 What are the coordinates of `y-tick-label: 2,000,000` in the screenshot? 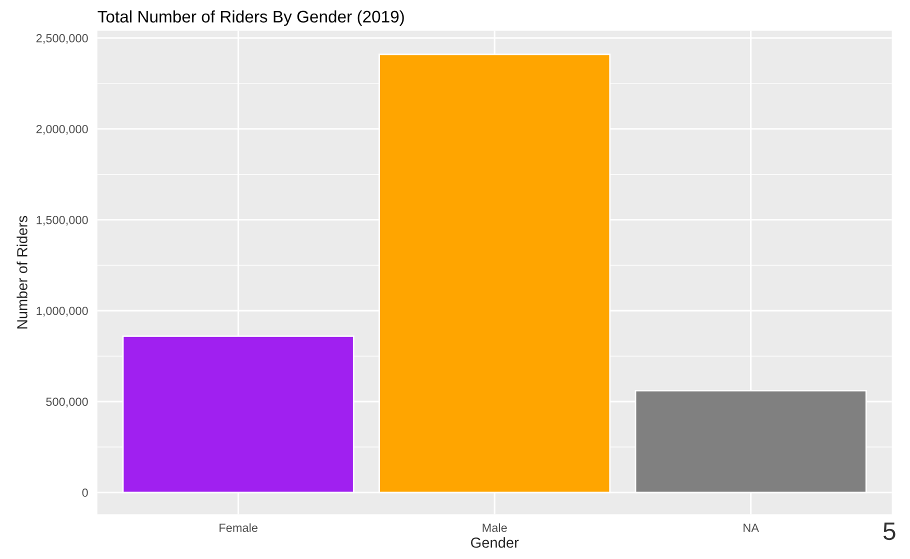 It's located at (62, 129).